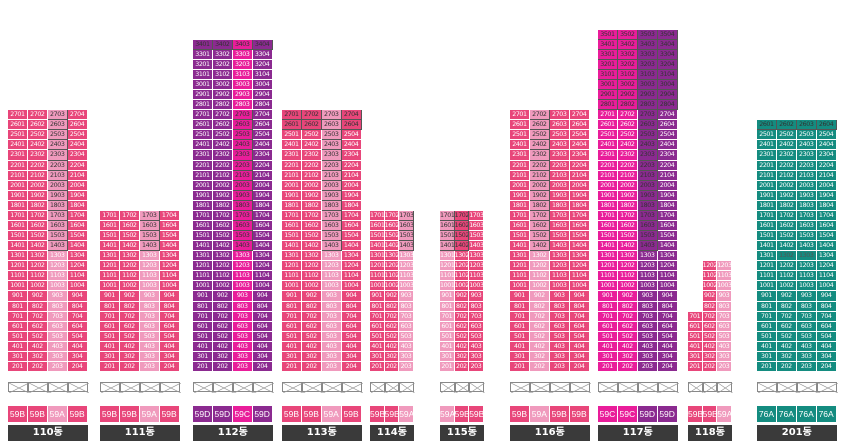  I want to click on unit-cell: 1803, so click(57, 205).